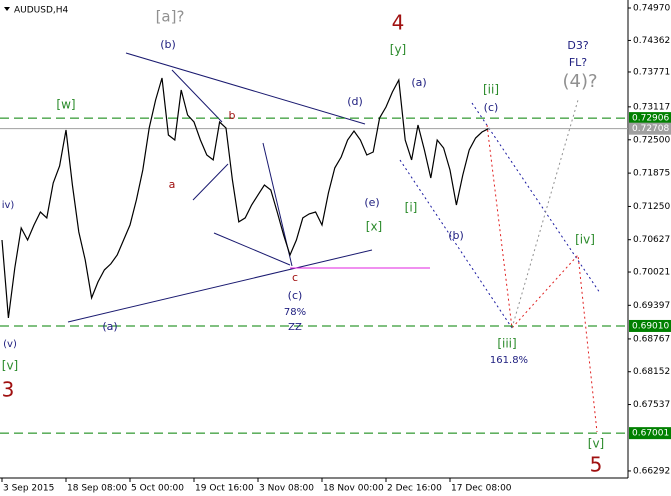 The width and height of the screenshot is (671, 496). Describe the element at coordinates (398, 23) in the screenshot. I see `wave-label: 4` at that location.